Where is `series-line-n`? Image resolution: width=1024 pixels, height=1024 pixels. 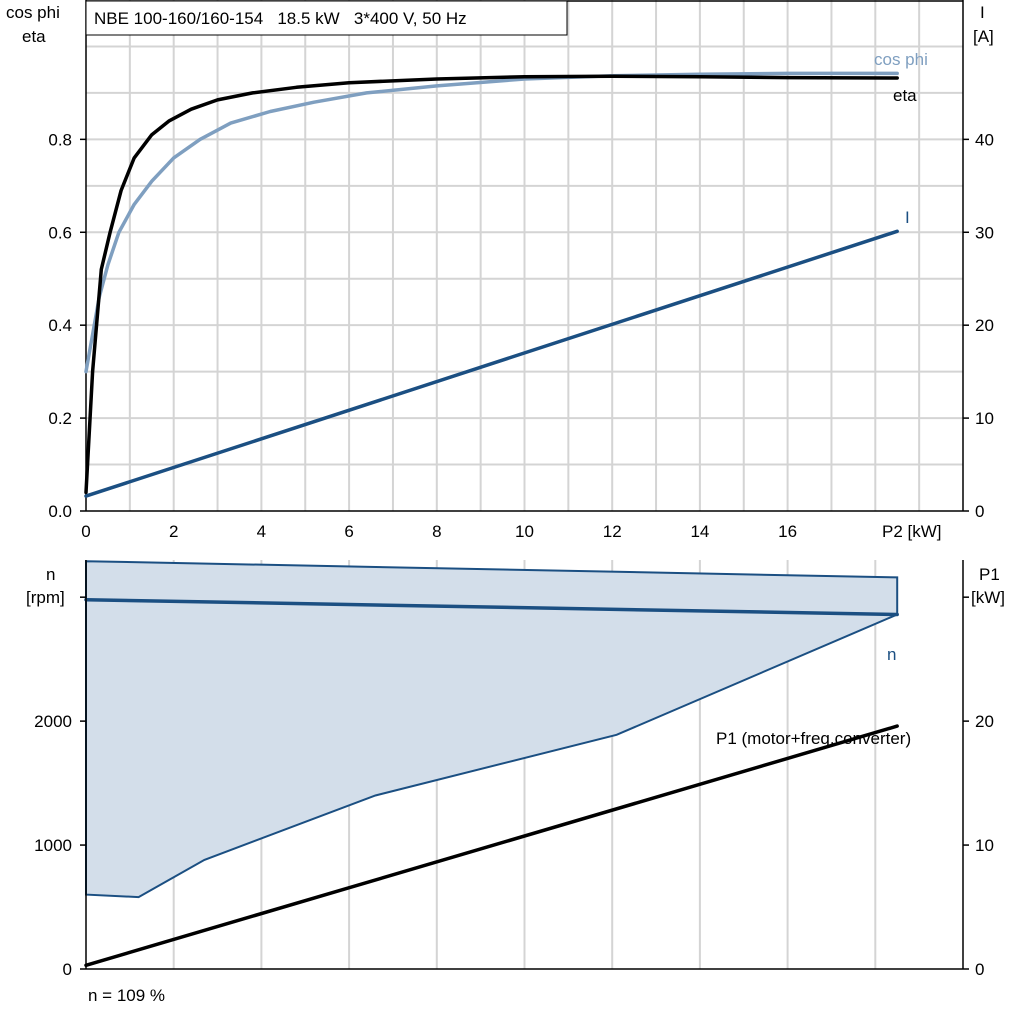
series-line-n is located at coordinates (491, 607).